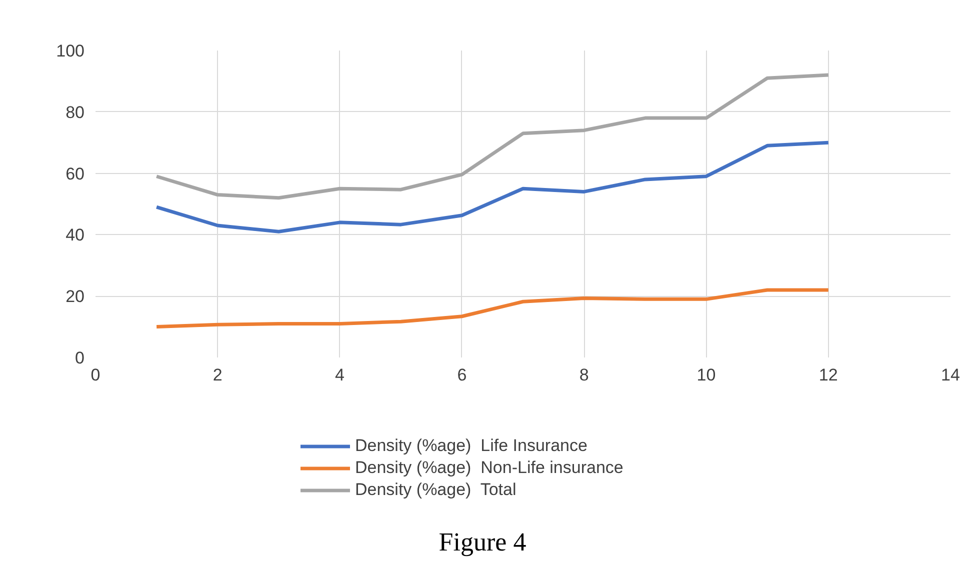  What do you see at coordinates (75, 112) in the screenshot?
I see `y-tick-label: 80` at bounding box center [75, 112].